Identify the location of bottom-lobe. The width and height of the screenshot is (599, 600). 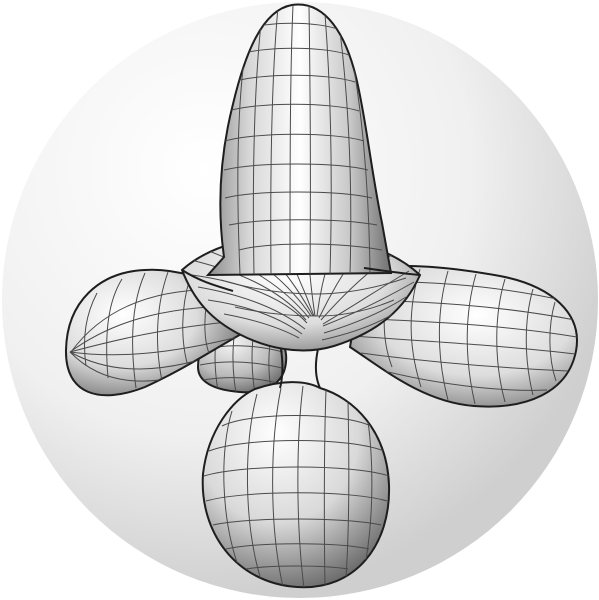
(296, 485).